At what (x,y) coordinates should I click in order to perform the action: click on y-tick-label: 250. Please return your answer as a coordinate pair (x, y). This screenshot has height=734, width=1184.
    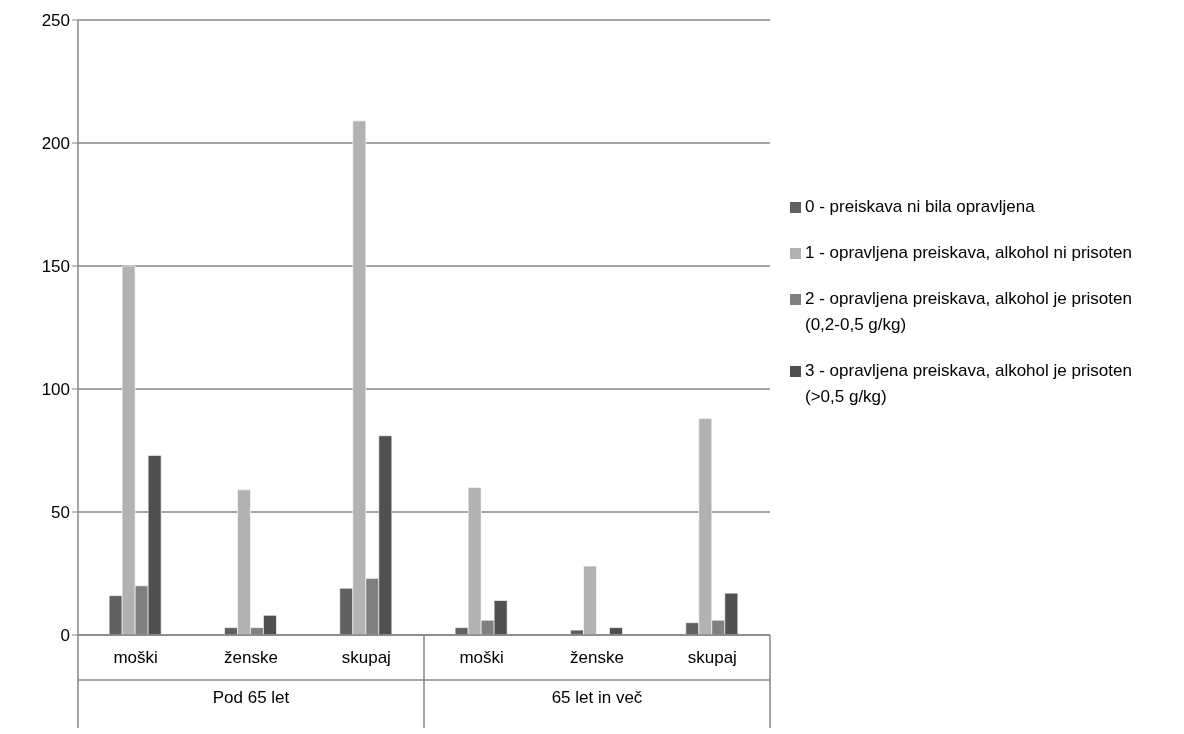
    Looking at the image, I should click on (55, 21).